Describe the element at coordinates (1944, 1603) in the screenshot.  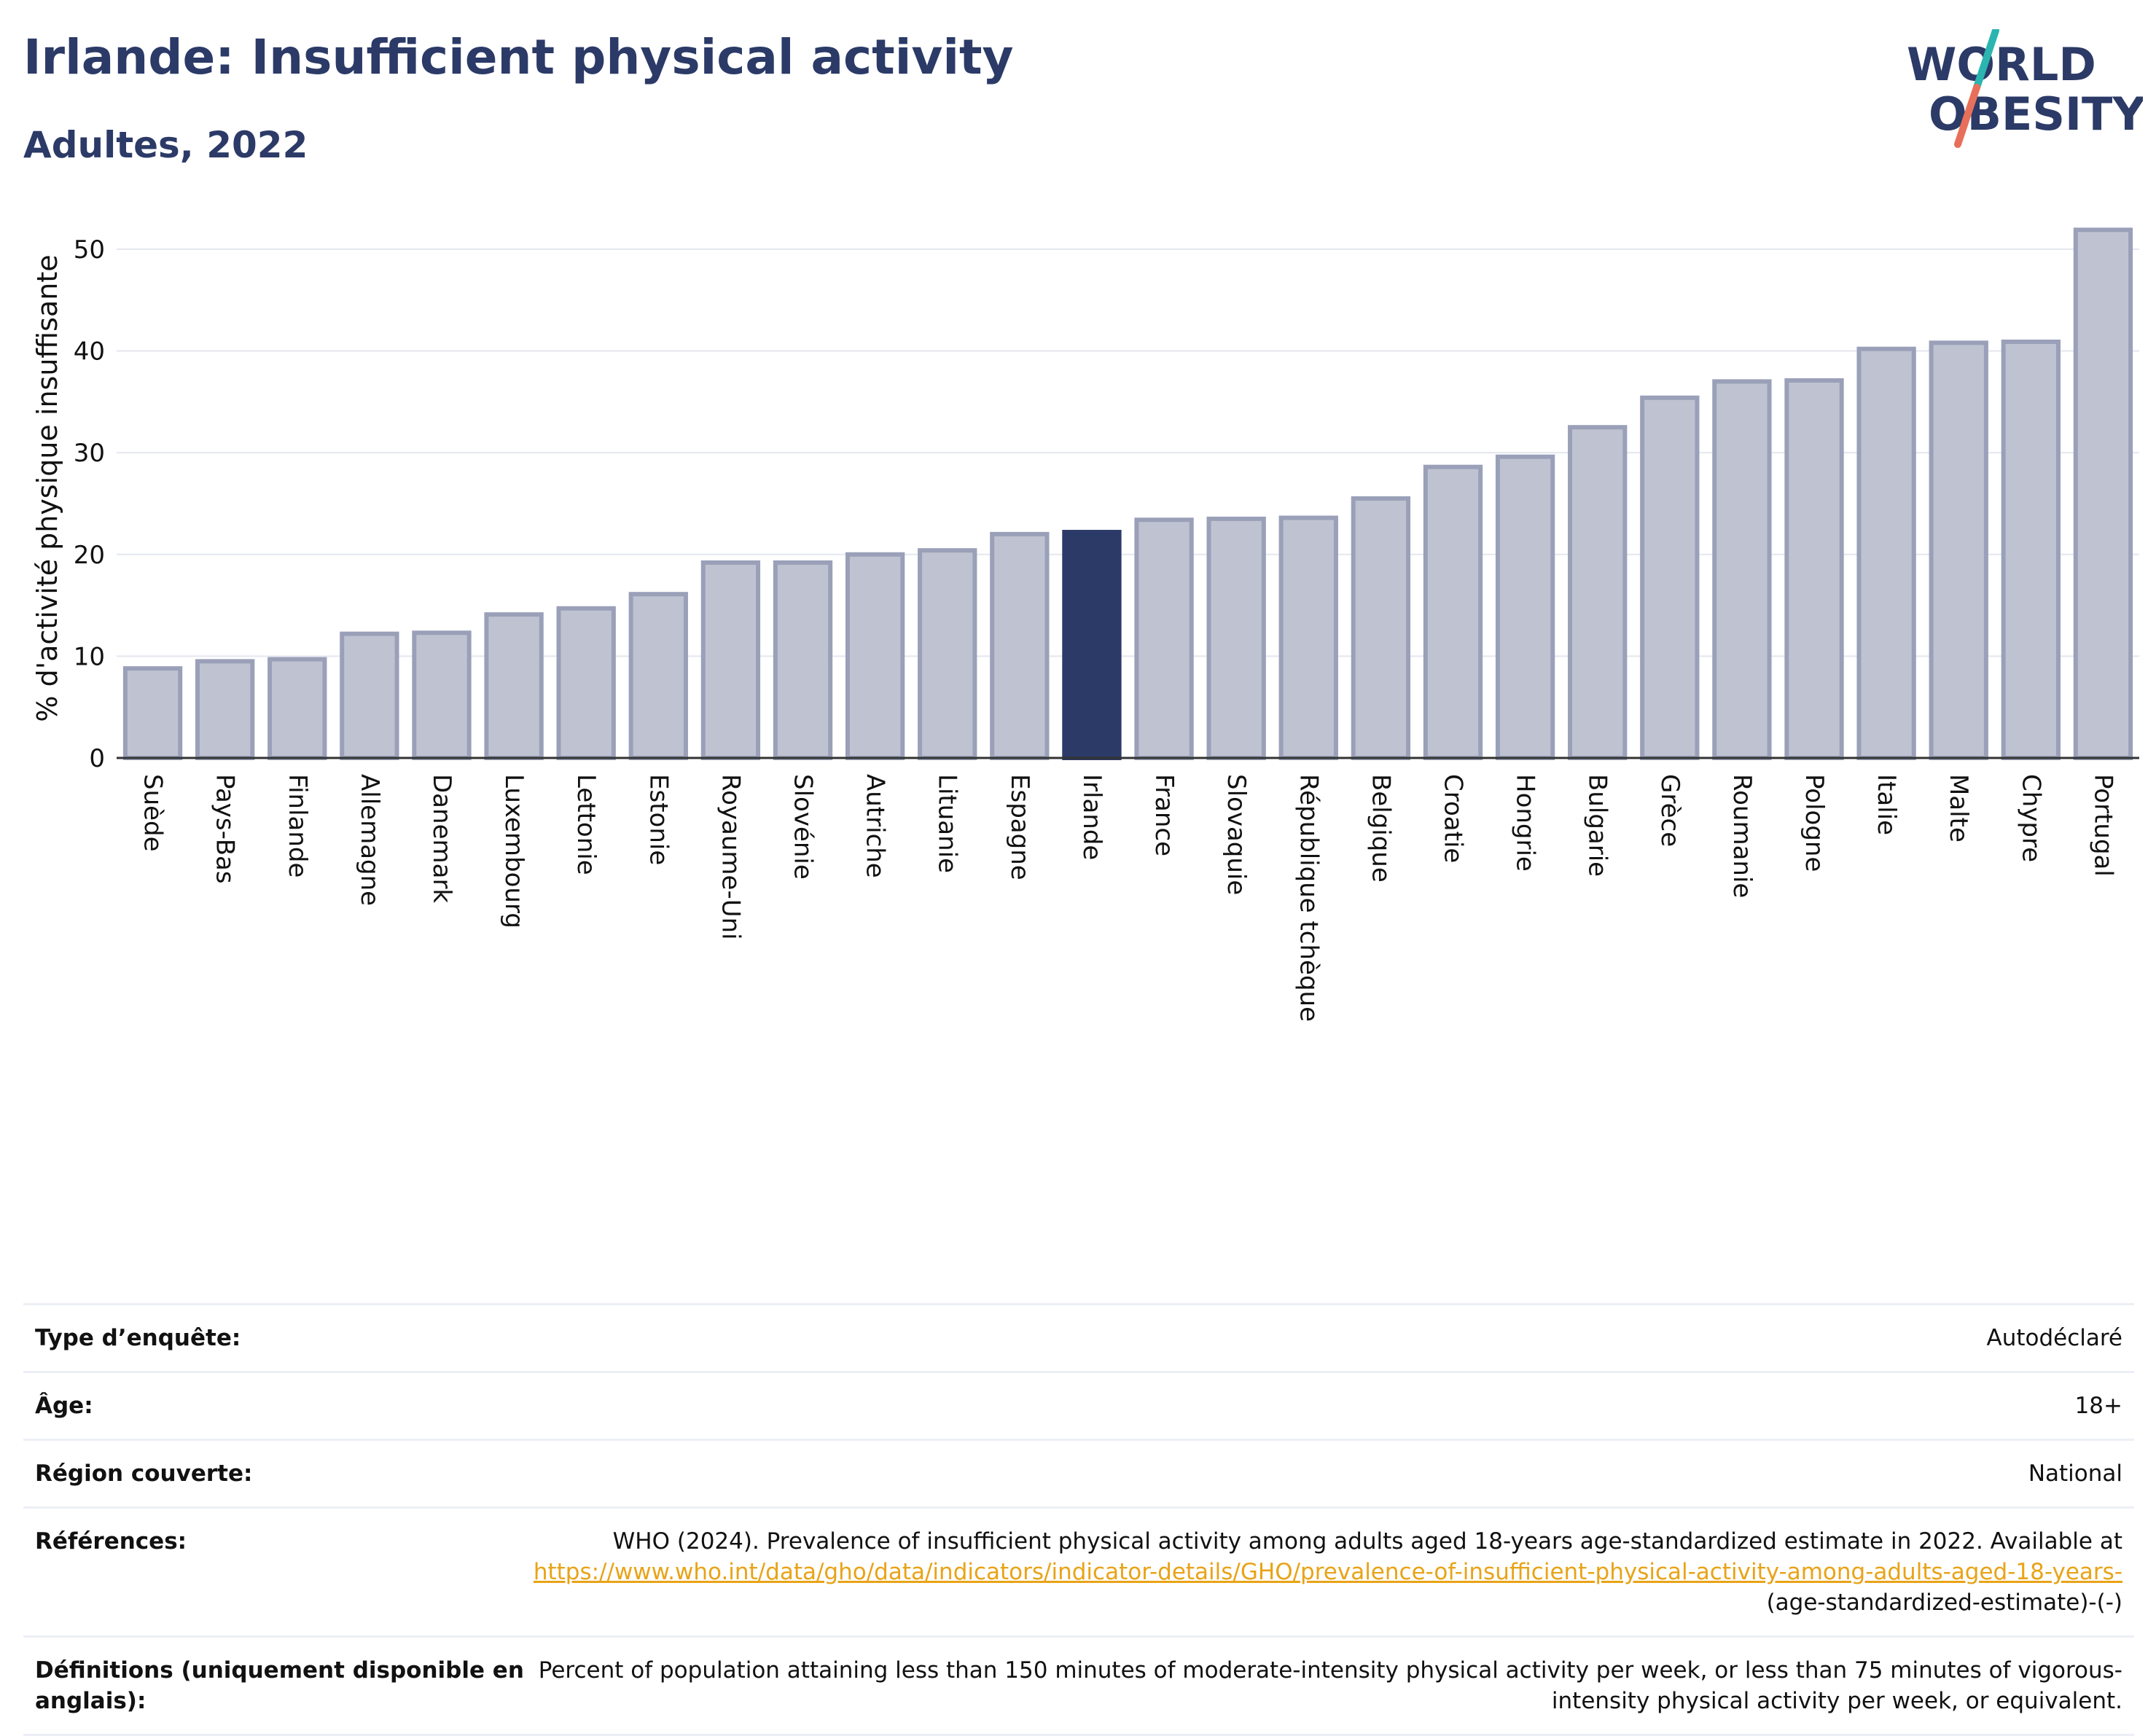
I see `references-tail: (age-standardized-estimate)-(-)` at that location.